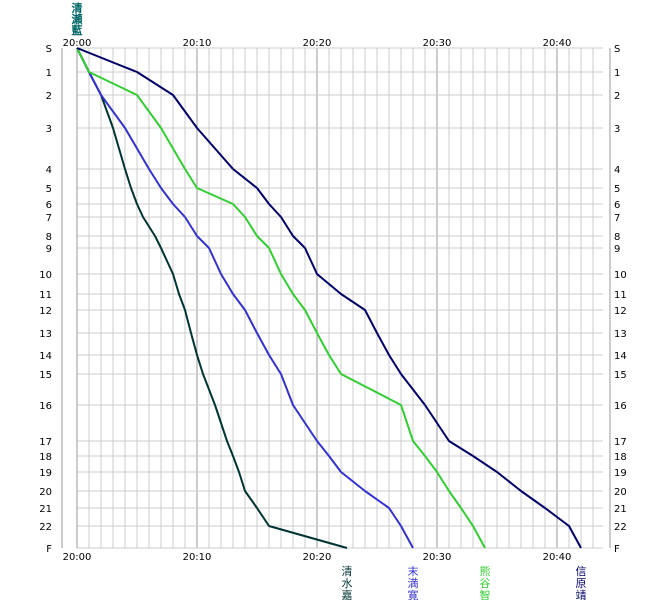  Describe the element at coordinates (49, 170) in the screenshot. I see `station-label-left: 4` at that location.